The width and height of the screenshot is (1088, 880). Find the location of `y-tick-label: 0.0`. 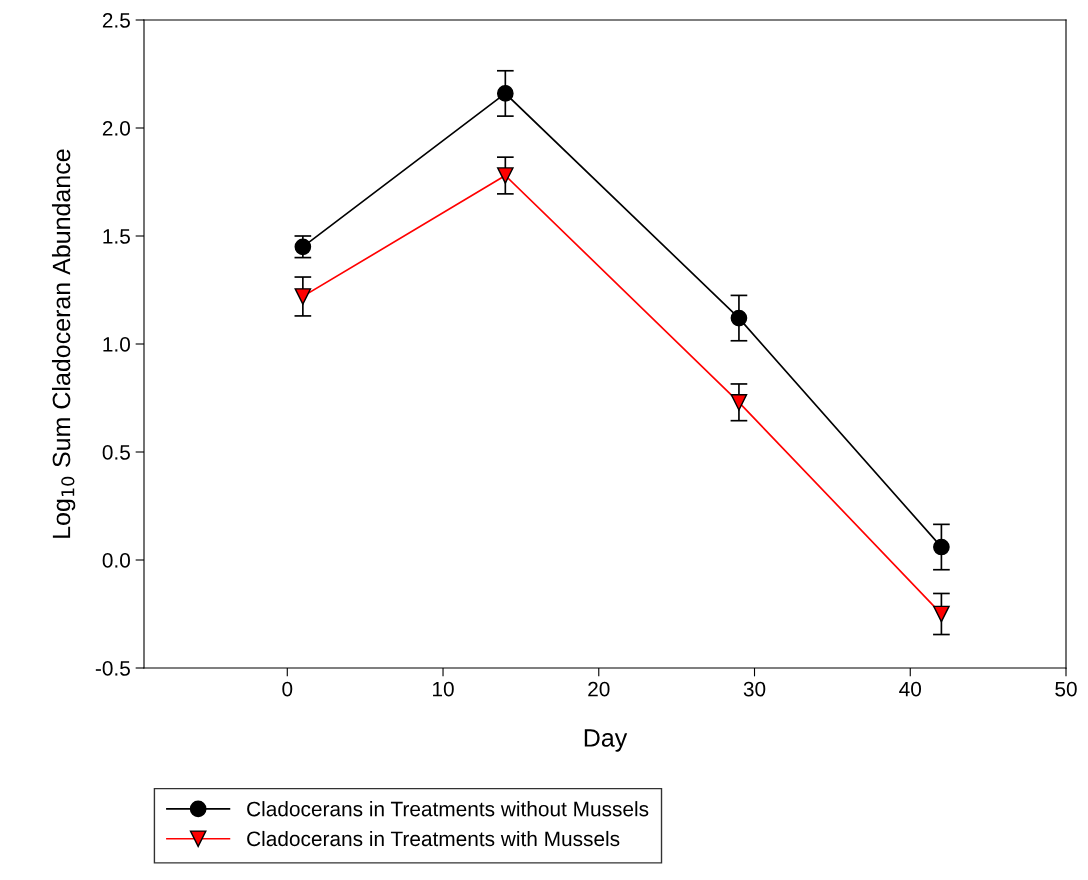

y-tick-label: 0.0 is located at coordinates (116, 560).